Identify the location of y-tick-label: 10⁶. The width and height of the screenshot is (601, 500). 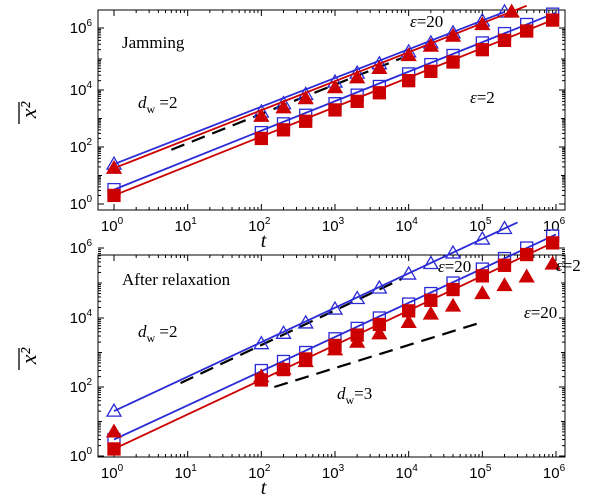
(81, 27).